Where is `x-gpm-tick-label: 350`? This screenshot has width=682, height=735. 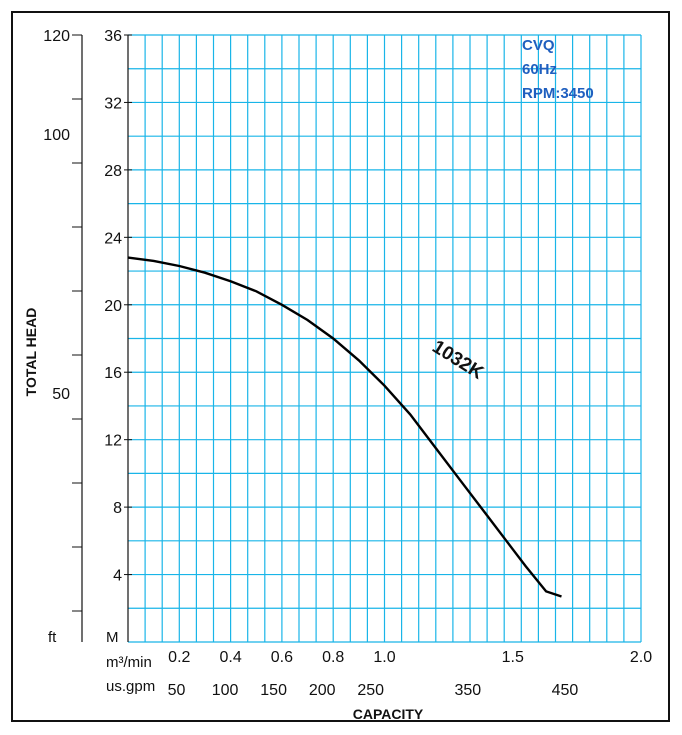
x-gpm-tick-label: 350 is located at coordinates (467, 690).